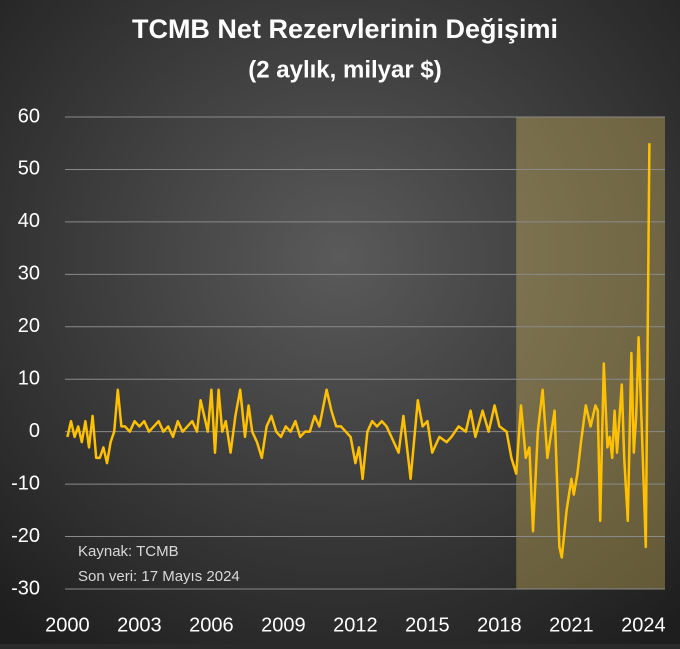 The image size is (680, 649). Describe the element at coordinates (499, 625) in the screenshot. I see `x-tick-label: 2018` at that location.